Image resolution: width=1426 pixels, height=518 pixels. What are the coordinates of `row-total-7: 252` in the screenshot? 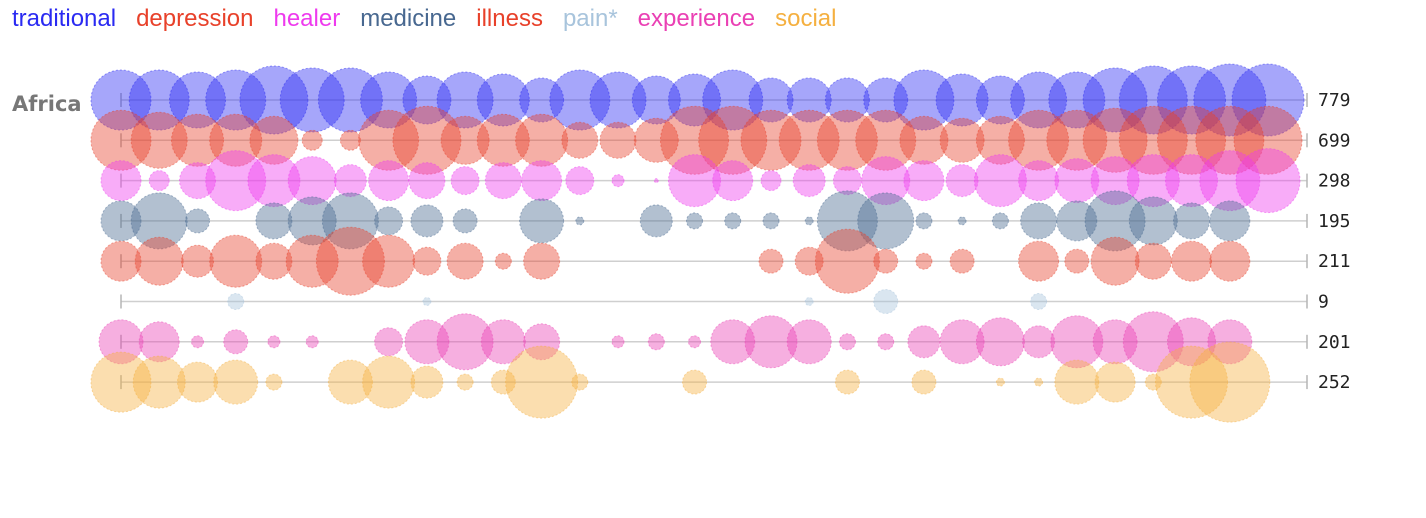 It's located at (1334, 382).